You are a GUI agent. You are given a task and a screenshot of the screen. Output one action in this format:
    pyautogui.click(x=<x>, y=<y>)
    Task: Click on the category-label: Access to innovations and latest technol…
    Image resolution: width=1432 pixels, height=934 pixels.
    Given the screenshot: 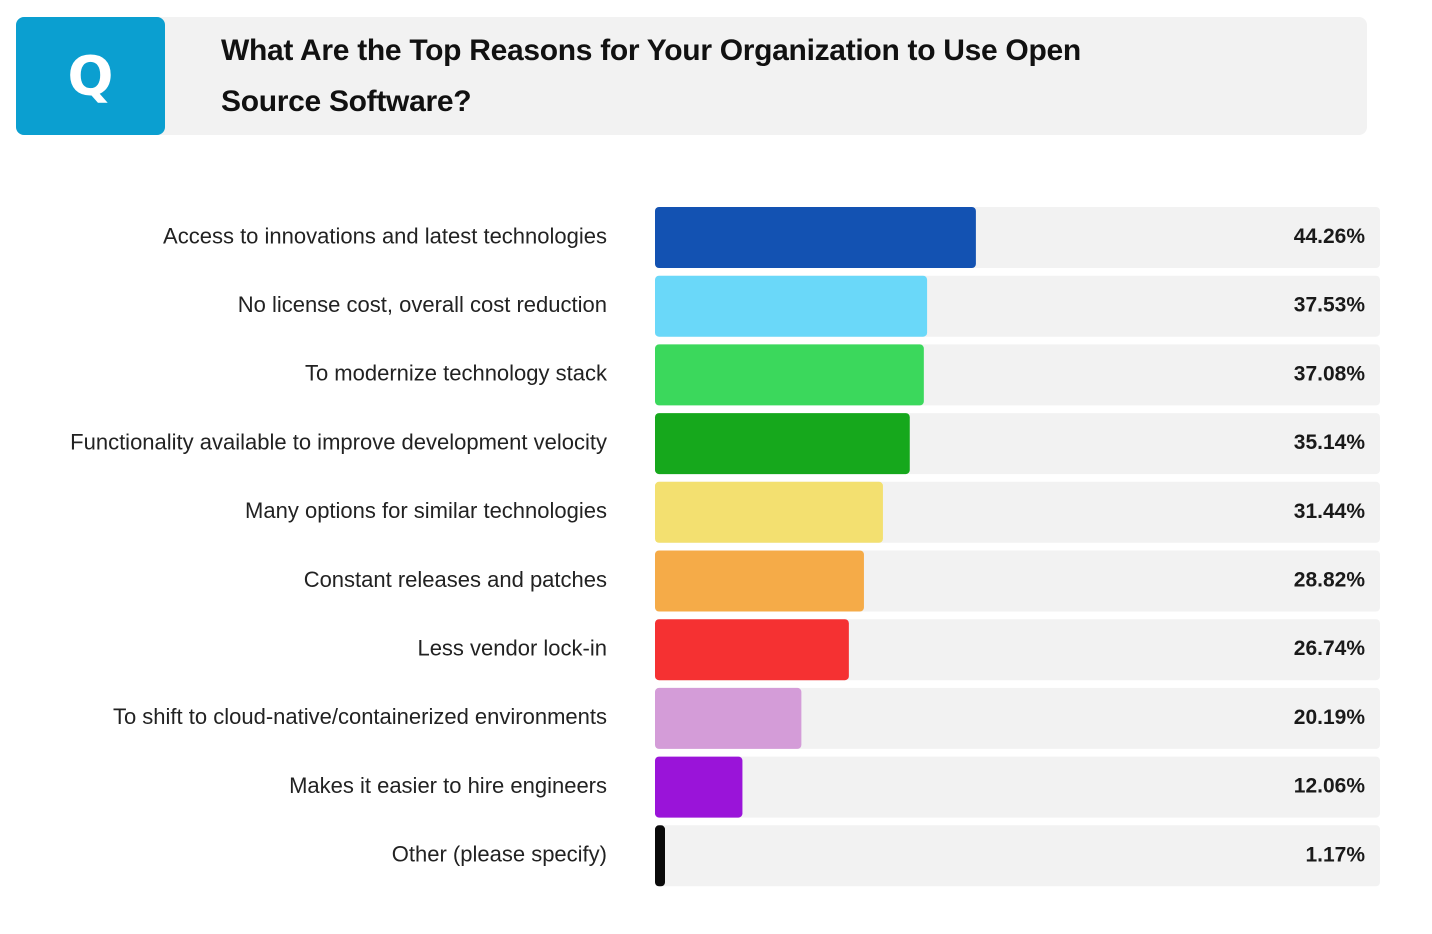 What is the action you would take?
    pyautogui.click(x=385, y=235)
    